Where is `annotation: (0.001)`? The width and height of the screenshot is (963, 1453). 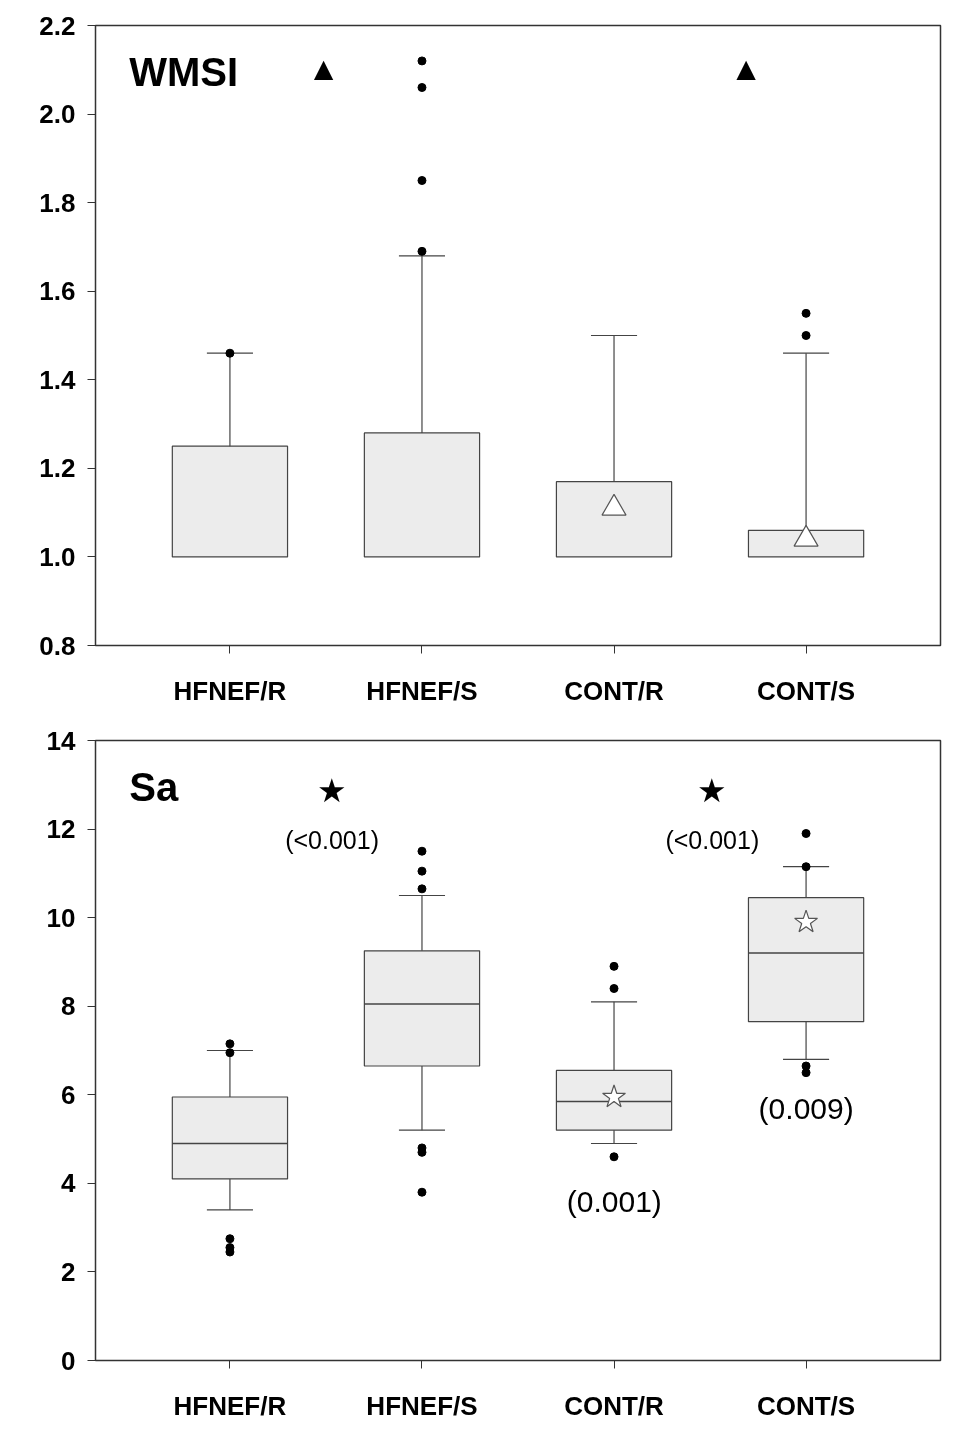
annotation: (0.001) is located at coordinates (614, 1201).